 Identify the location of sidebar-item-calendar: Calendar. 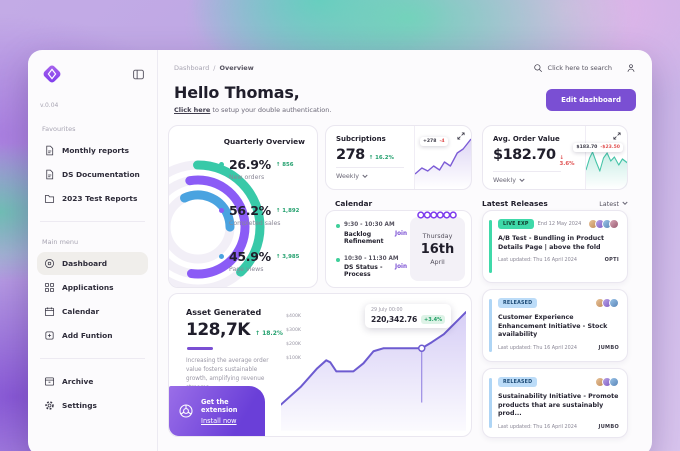
(92, 311).